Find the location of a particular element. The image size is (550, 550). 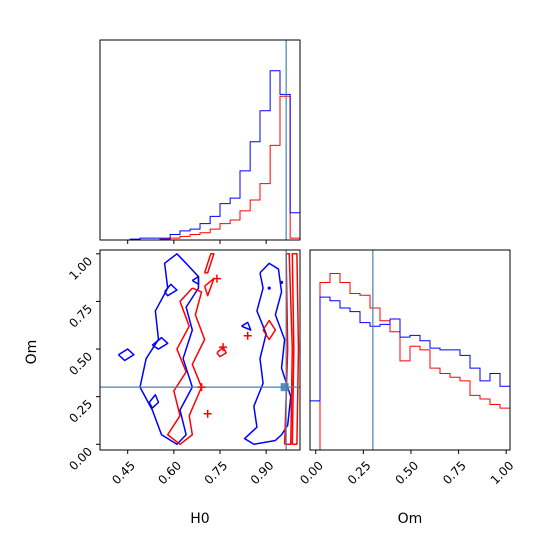

panel-hist-om-frame is located at coordinates (410, 350).